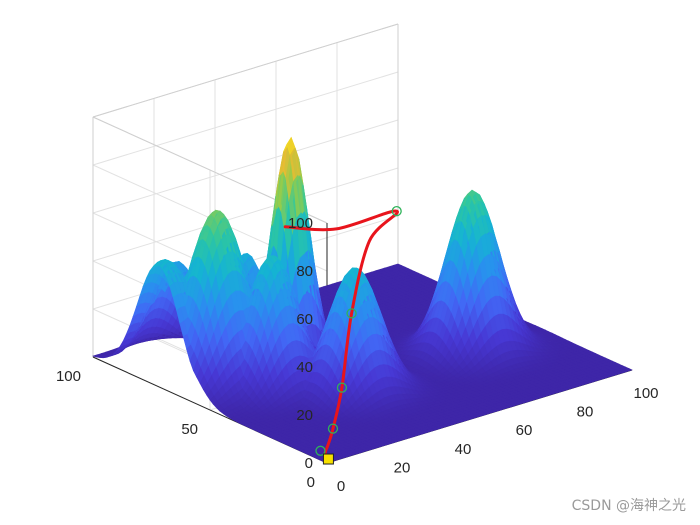 This screenshot has height=525, width=700. I want to click on z-tick-label: 0, so click(309, 463).